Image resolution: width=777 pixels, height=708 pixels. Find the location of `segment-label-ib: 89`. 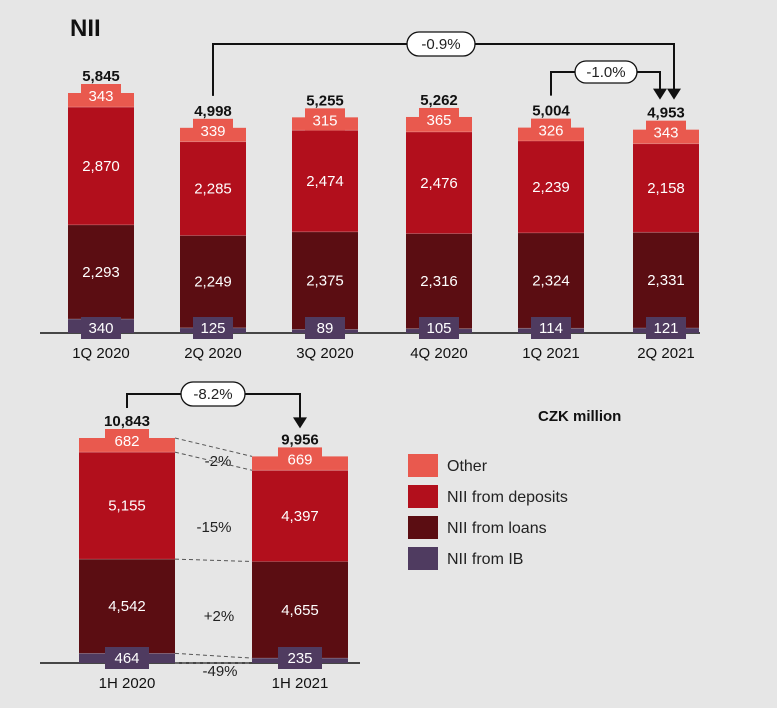

segment-label-ib: 89 is located at coordinates (325, 328).